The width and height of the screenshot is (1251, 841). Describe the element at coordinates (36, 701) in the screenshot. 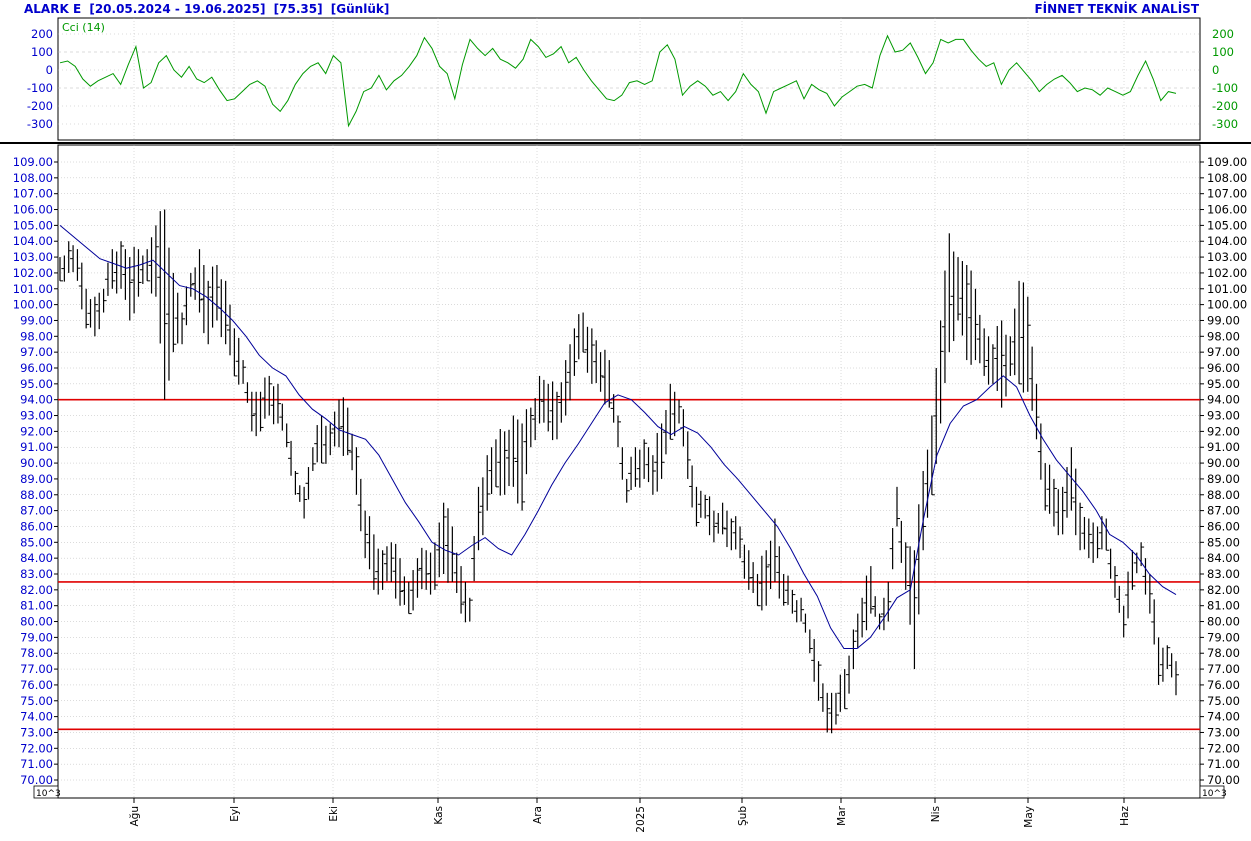

I see `price-tick-label-left: 75.00` at that location.